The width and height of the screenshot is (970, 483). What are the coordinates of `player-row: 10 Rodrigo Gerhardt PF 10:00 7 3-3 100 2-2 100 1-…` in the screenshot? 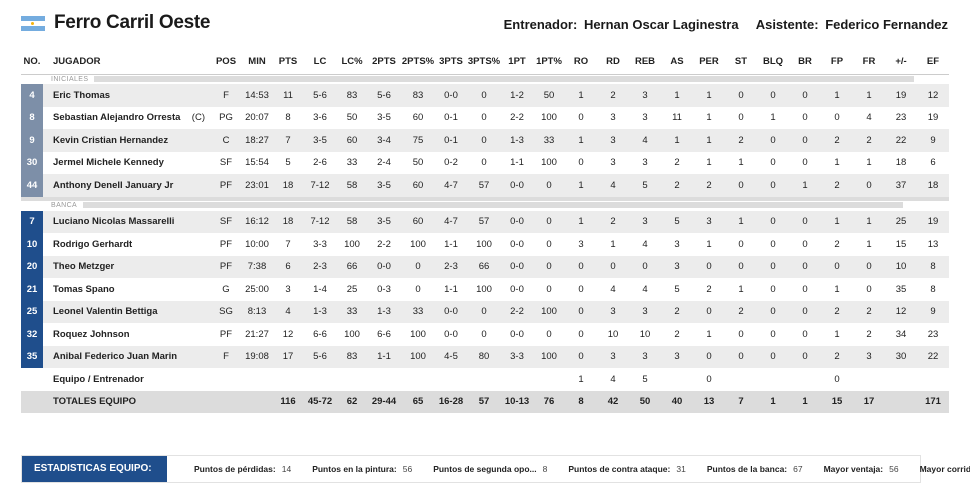 It's located at (485, 244).